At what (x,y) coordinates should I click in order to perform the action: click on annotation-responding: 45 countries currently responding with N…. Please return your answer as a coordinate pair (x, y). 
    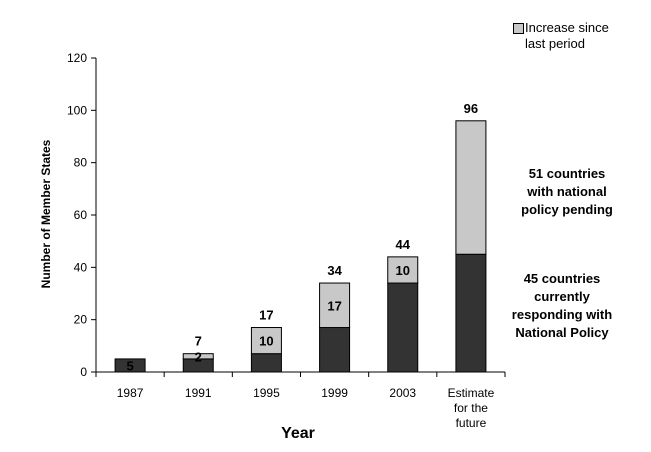
    Looking at the image, I should click on (562, 305).